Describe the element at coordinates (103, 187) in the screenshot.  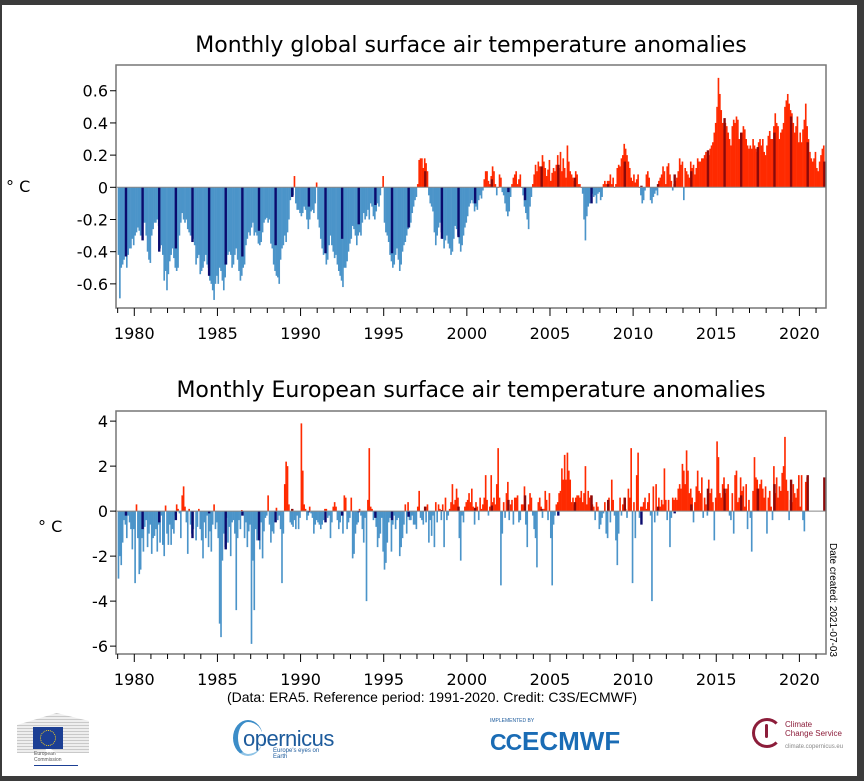
I see `global-y-tick-label: 0` at that location.